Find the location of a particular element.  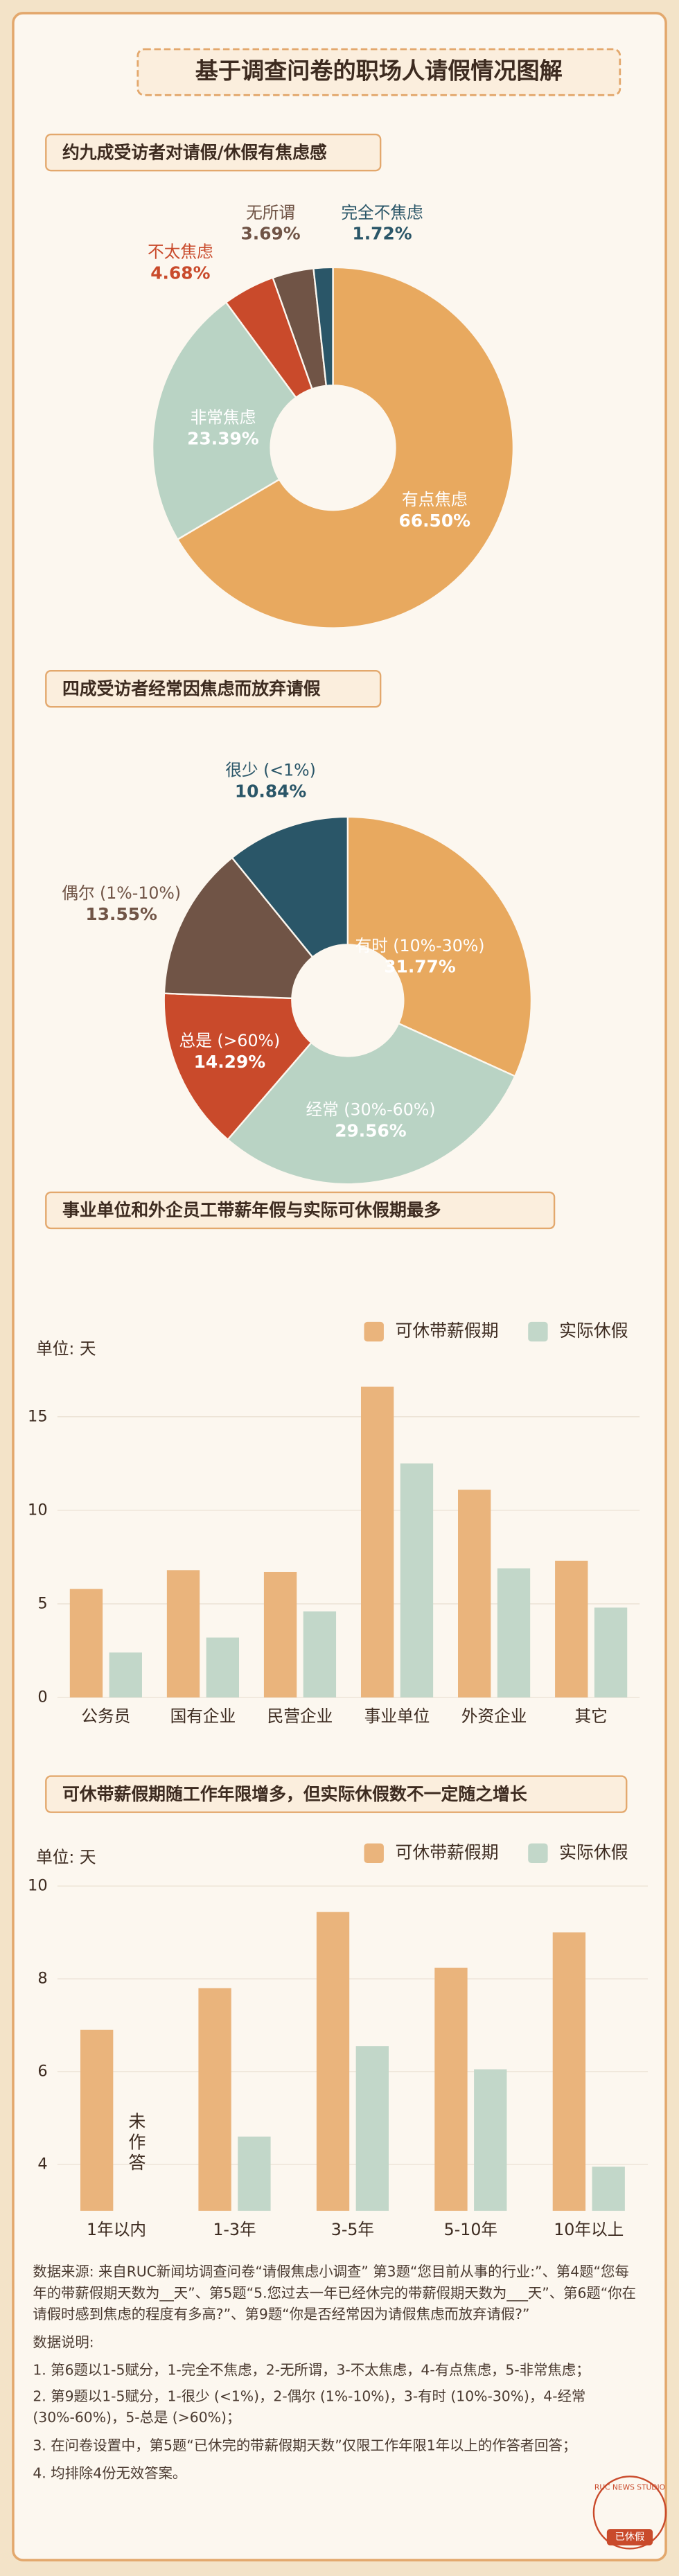

x-tick-label: 外资企业 is located at coordinates (494, 1716).